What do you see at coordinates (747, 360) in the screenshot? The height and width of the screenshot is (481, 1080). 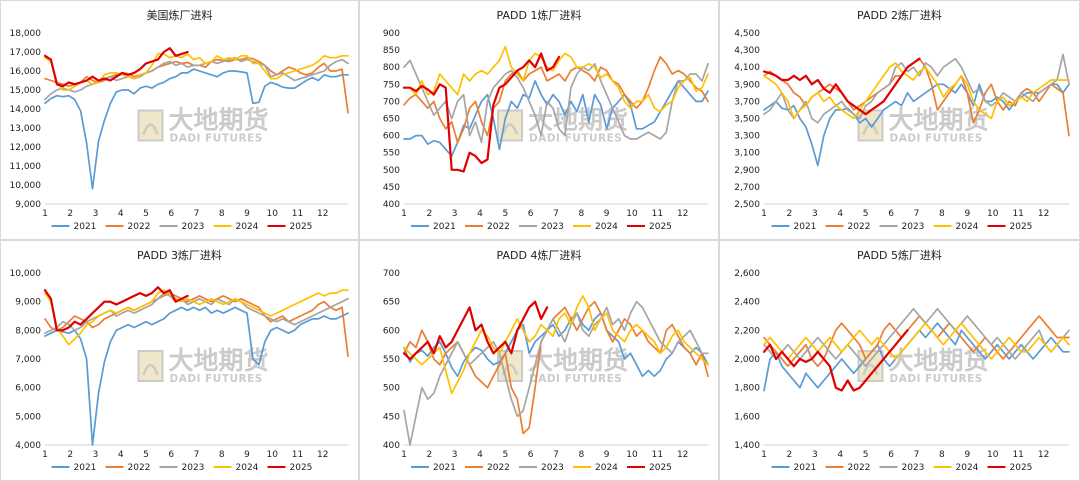 I see `y-tick-label: 2,000` at bounding box center [747, 360].